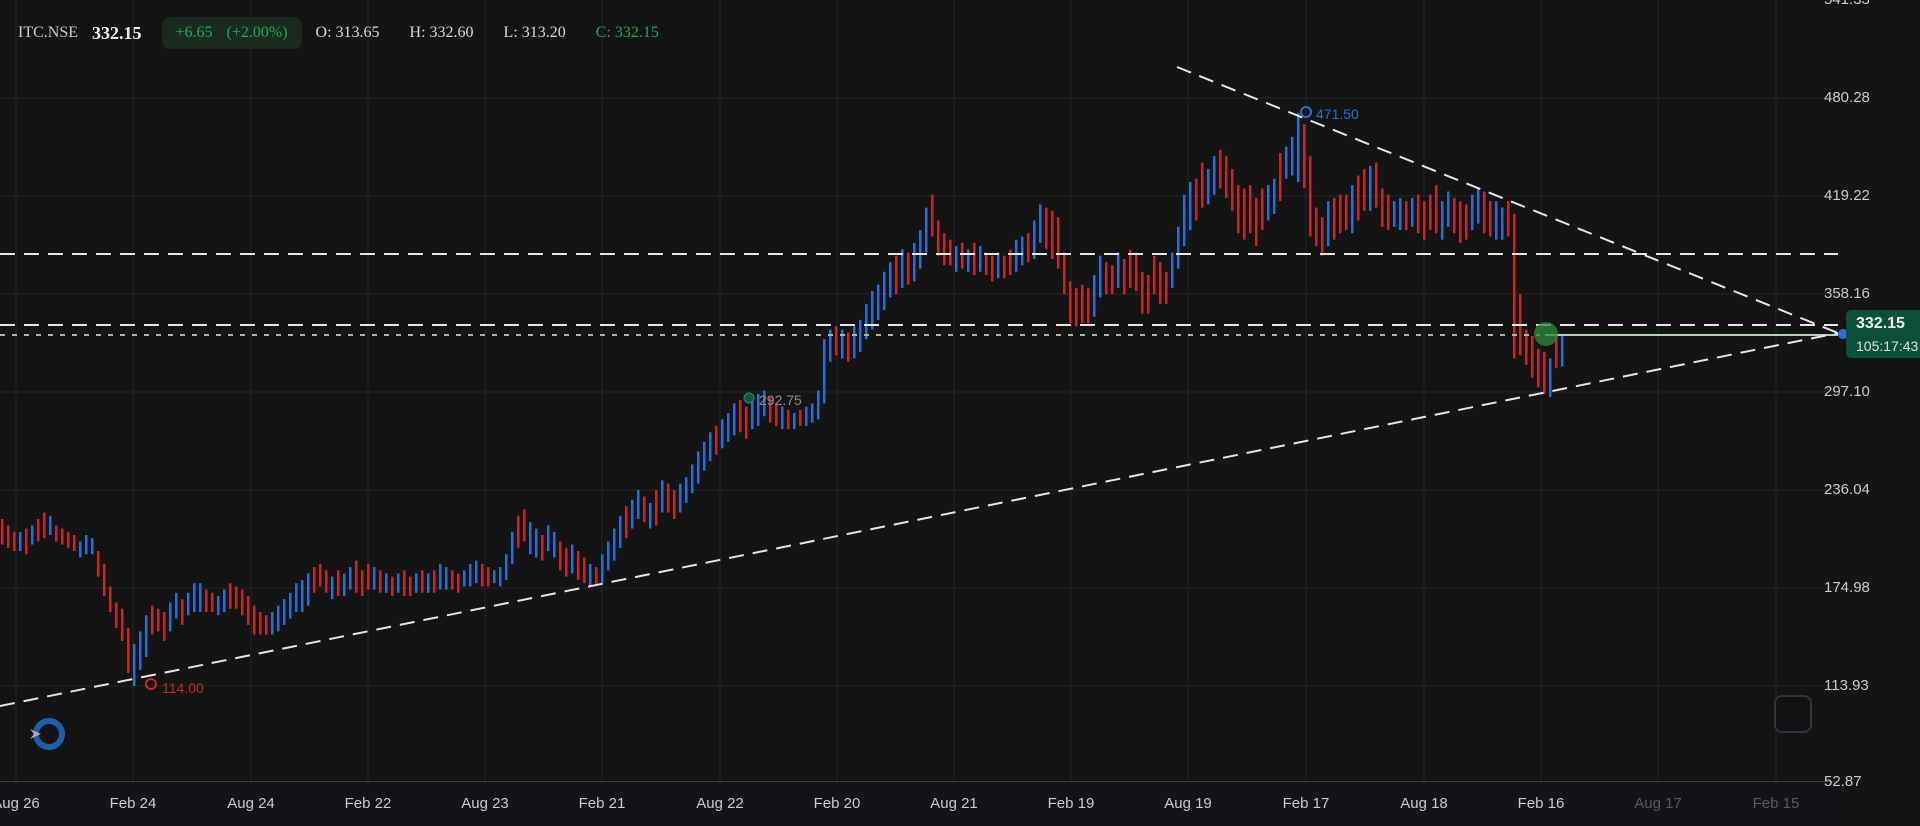  Describe the element at coordinates (133, 803) in the screenshot. I see `time-axis-label: Feb 24` at that location.